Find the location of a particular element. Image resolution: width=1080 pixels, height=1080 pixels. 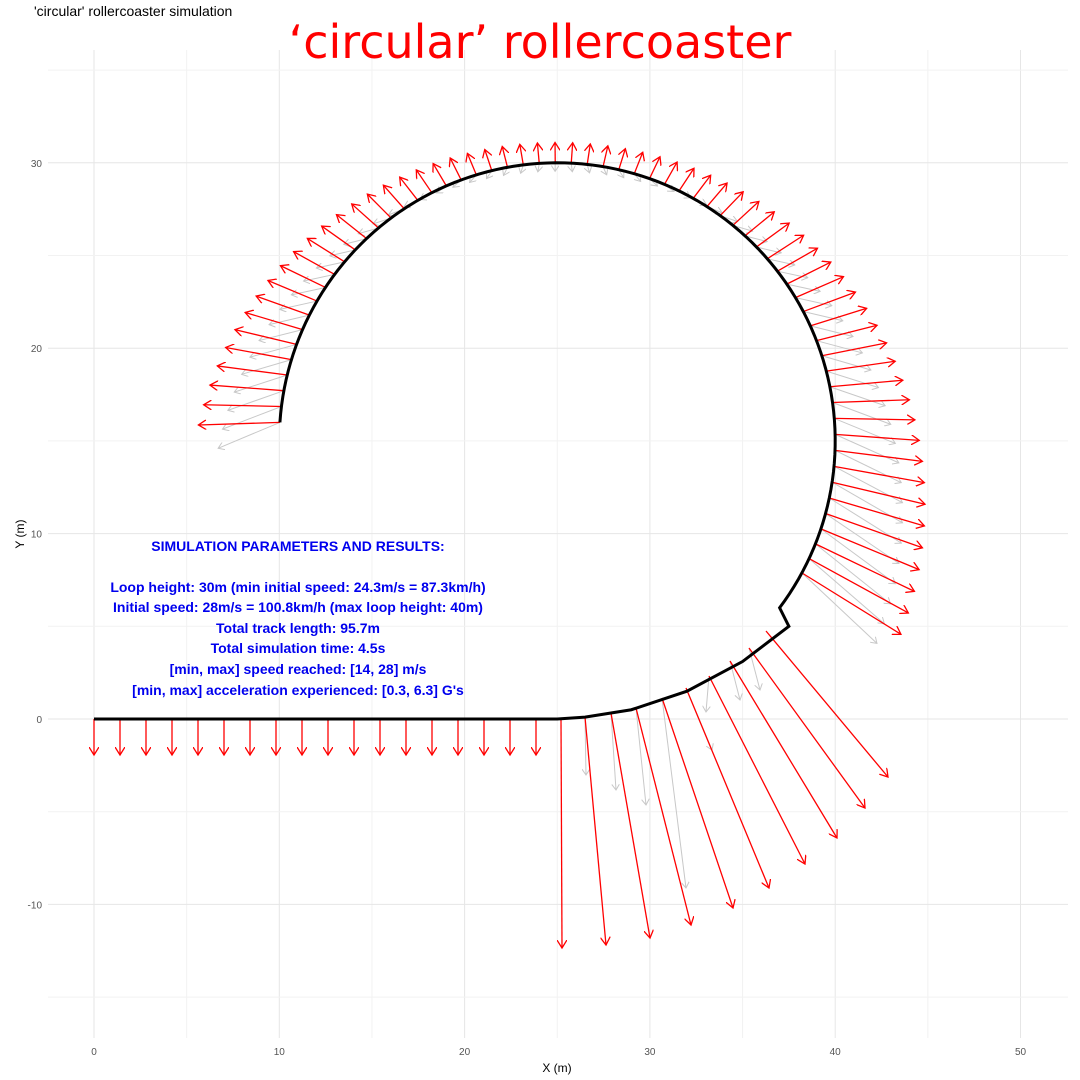

x-tick-label: 50 is located at coordinates (1021, 1052).